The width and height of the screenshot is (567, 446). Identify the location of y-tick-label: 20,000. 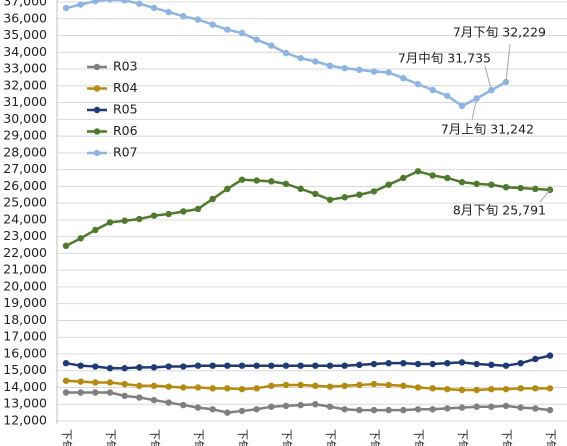
(25, 285).